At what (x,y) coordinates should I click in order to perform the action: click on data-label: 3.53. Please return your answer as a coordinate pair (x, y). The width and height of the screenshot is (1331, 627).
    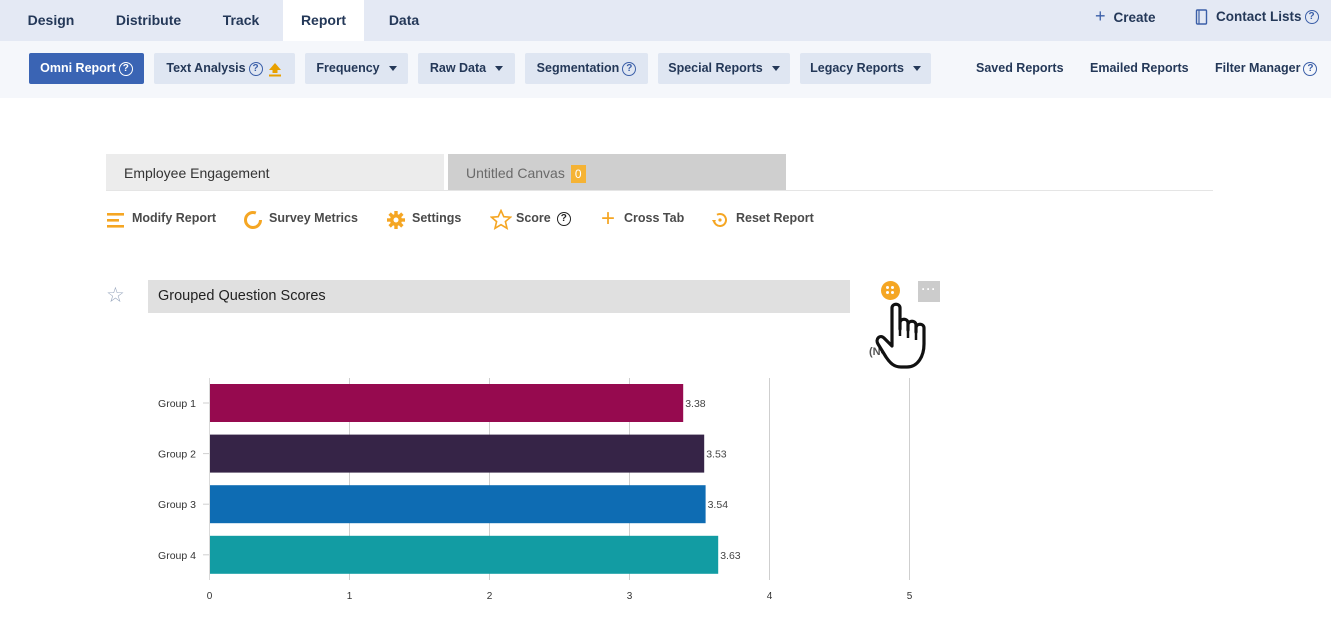
    Looking at the image, I should click on (716, 455).